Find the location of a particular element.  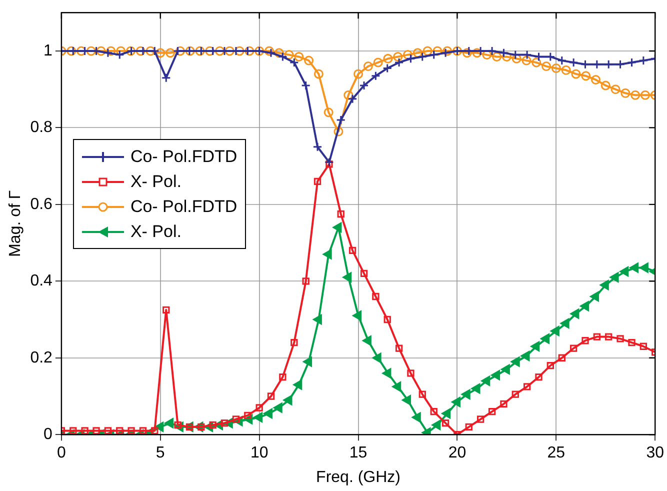

x-tick-label: 25 is located at coordinates (556, 453).